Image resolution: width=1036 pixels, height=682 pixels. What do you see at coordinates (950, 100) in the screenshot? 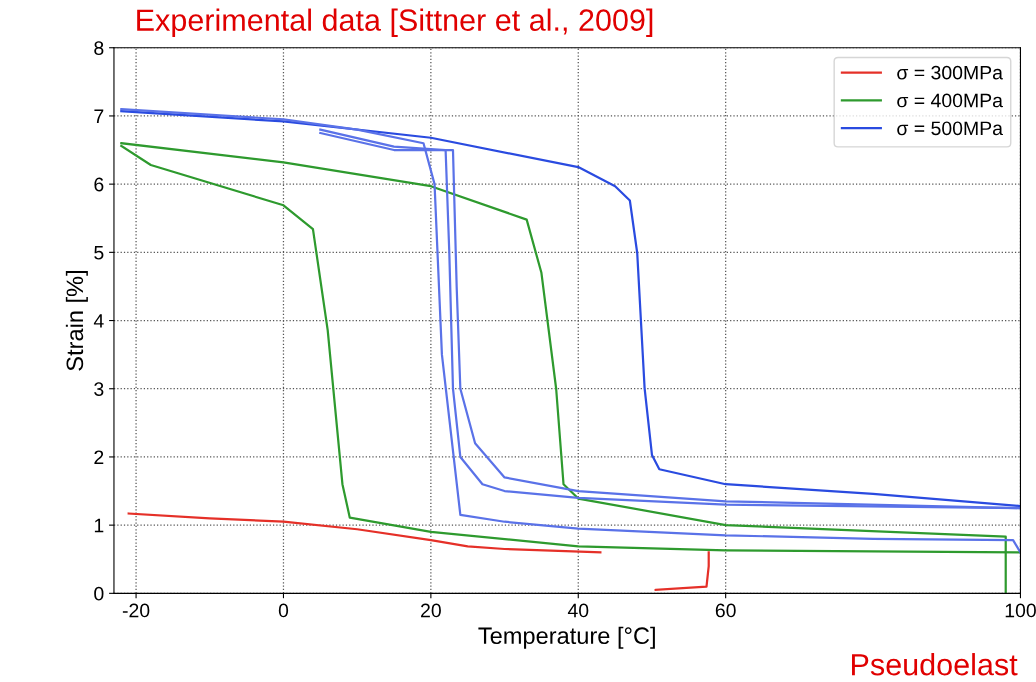
I see `legend-label: σ = 400MPa` at bounding box center [950, 100].